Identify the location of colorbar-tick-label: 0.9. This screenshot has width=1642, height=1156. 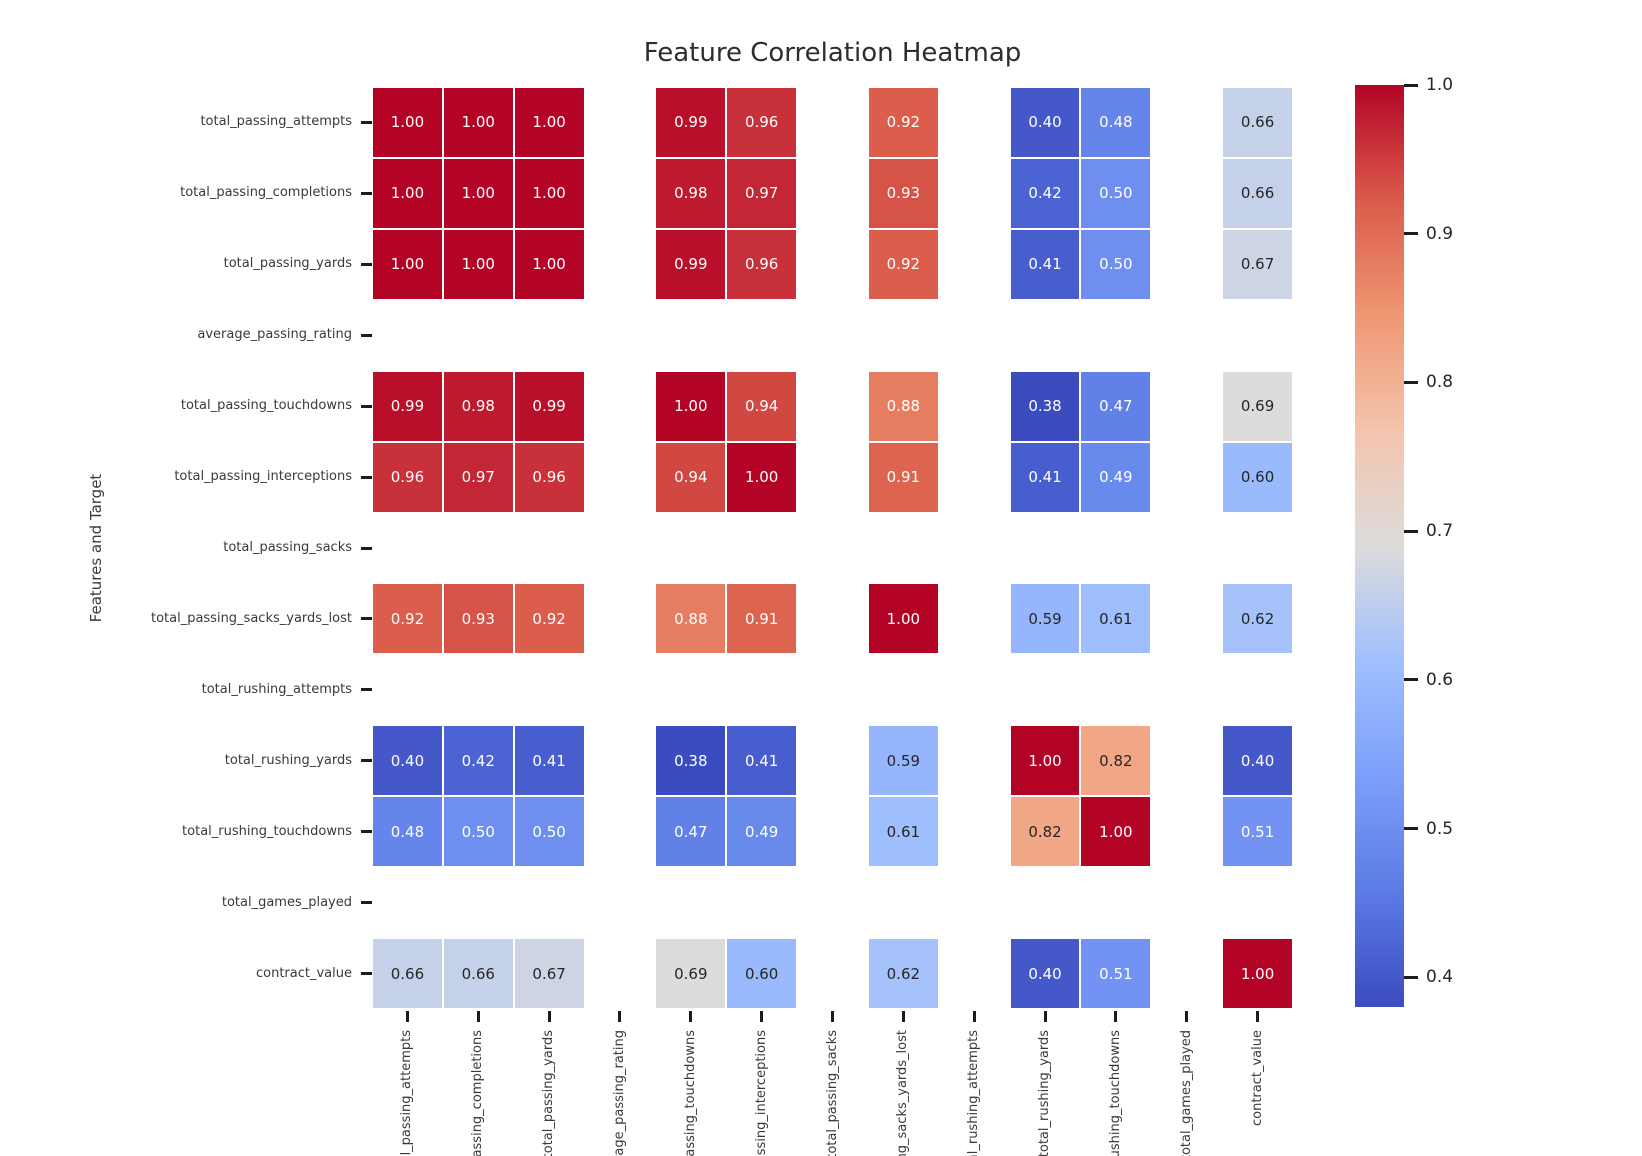
(1440, 233).